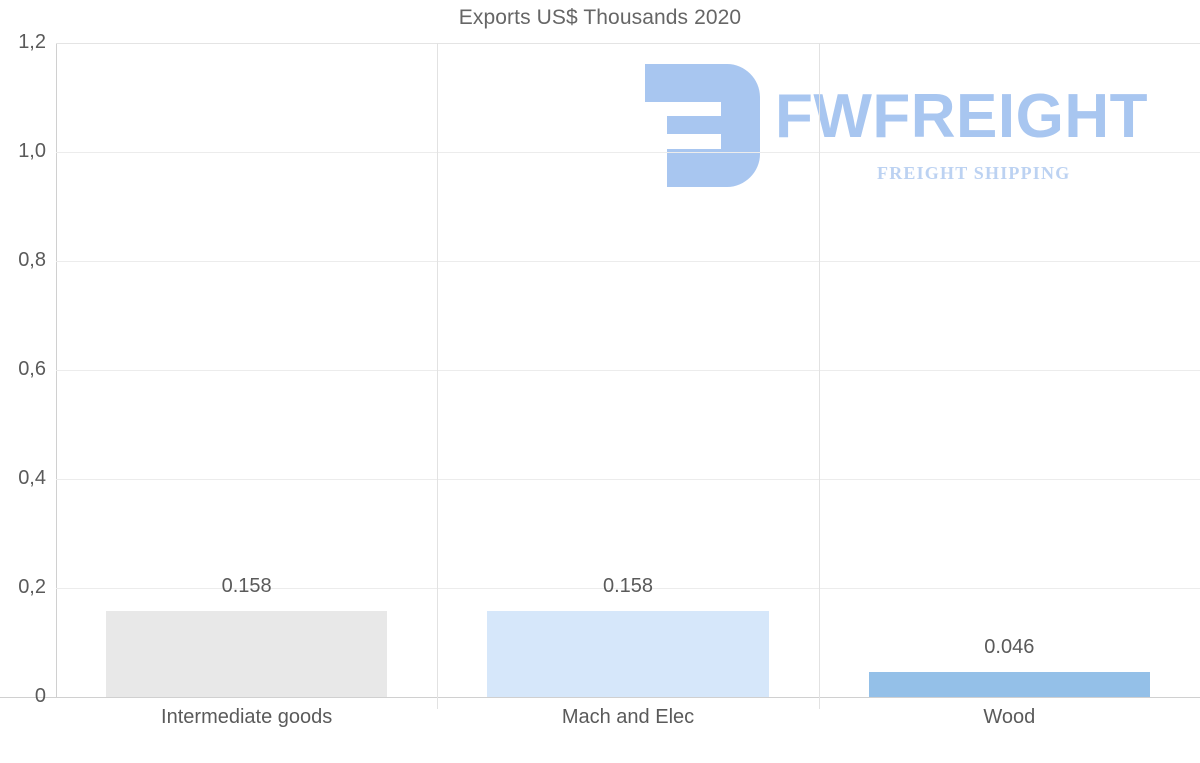 The height and width of the screenshot is (763, 1200). What do you see at coordinates (32, 260) in the screenshot?
I see `y-axis-tick-label: 0,8` at bounding box center [32, 260].